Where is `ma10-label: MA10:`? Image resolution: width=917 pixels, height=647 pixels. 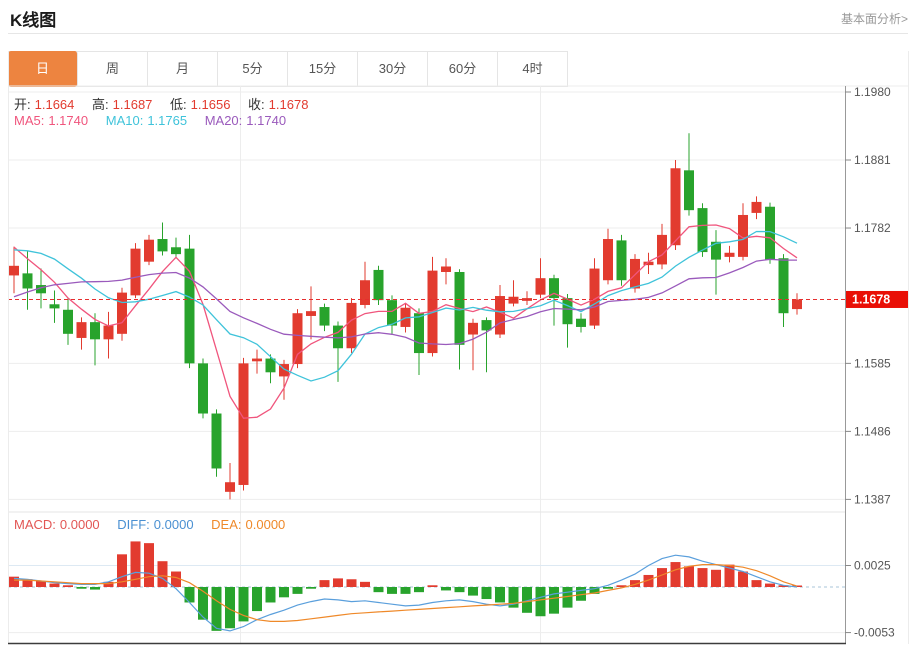 ma10-label: MA10: is located at coordinates (124, 120).